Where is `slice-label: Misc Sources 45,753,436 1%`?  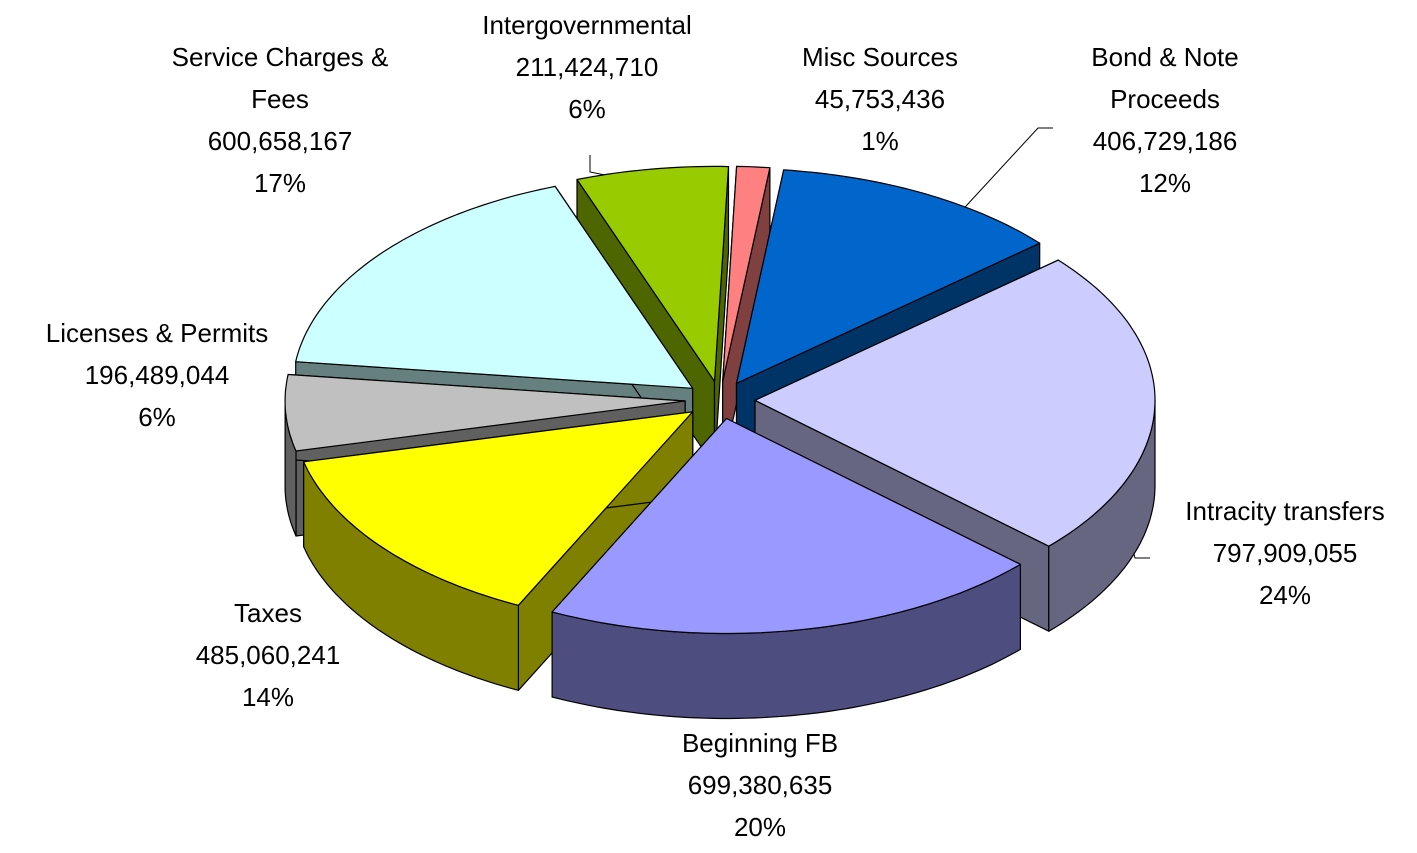 slice-label: Misc Sources 45,753,436 1% is located at coordinates (880, 99).